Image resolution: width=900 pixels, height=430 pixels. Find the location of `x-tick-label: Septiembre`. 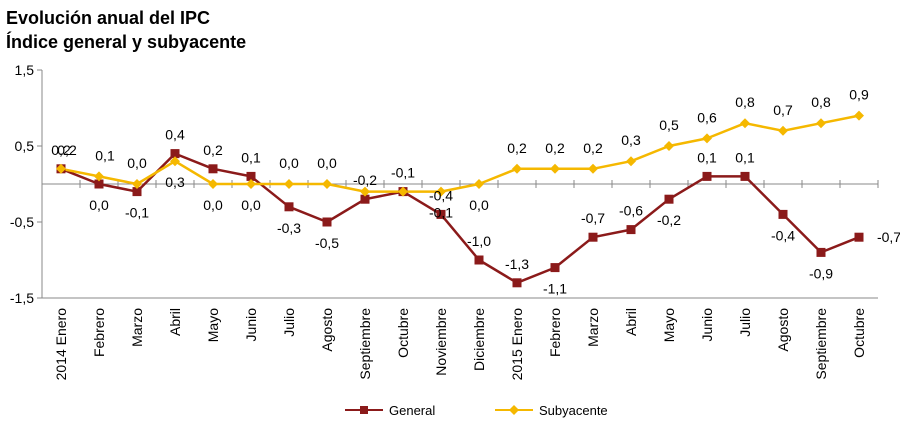

x-tick-label: Septiembre is located at coordinates (821, 344).